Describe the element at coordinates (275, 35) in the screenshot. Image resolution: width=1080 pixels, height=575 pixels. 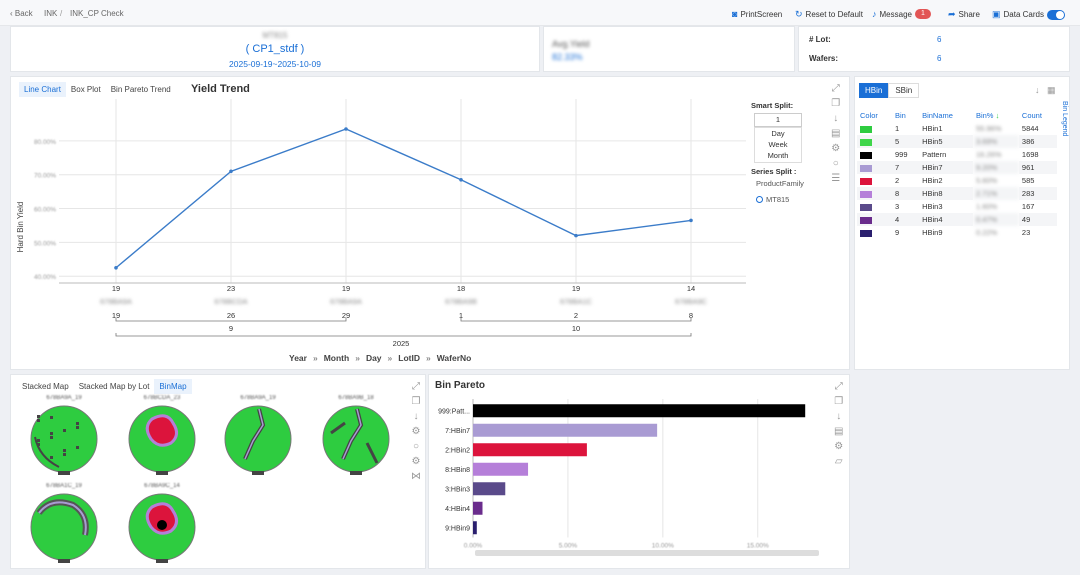
I see `product-name: MT815` at that location.